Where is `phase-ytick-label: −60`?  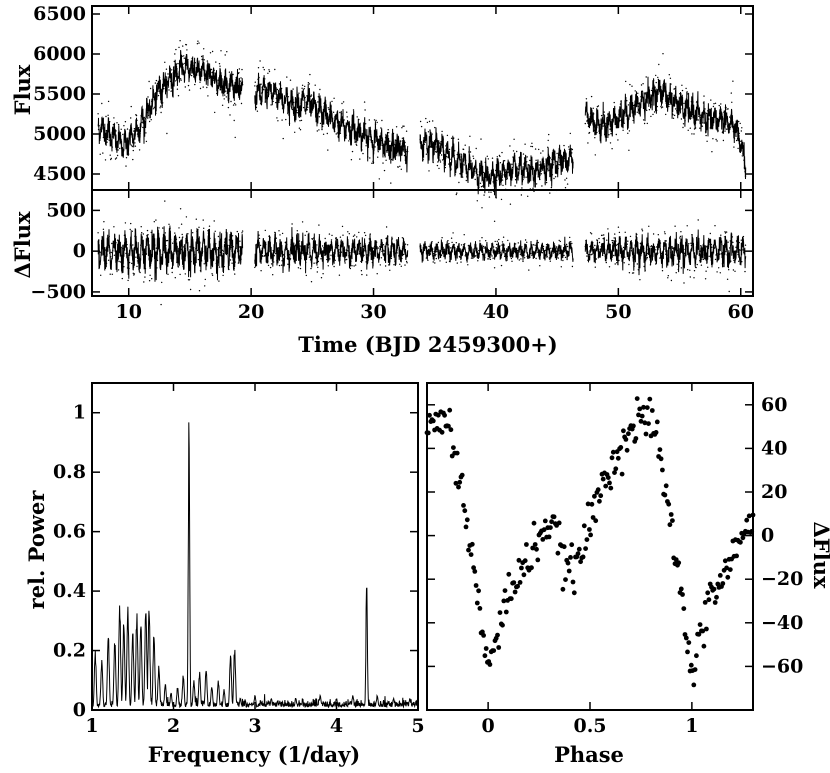 phase-ytick-label: −60 is located at coordinates (782, 666).